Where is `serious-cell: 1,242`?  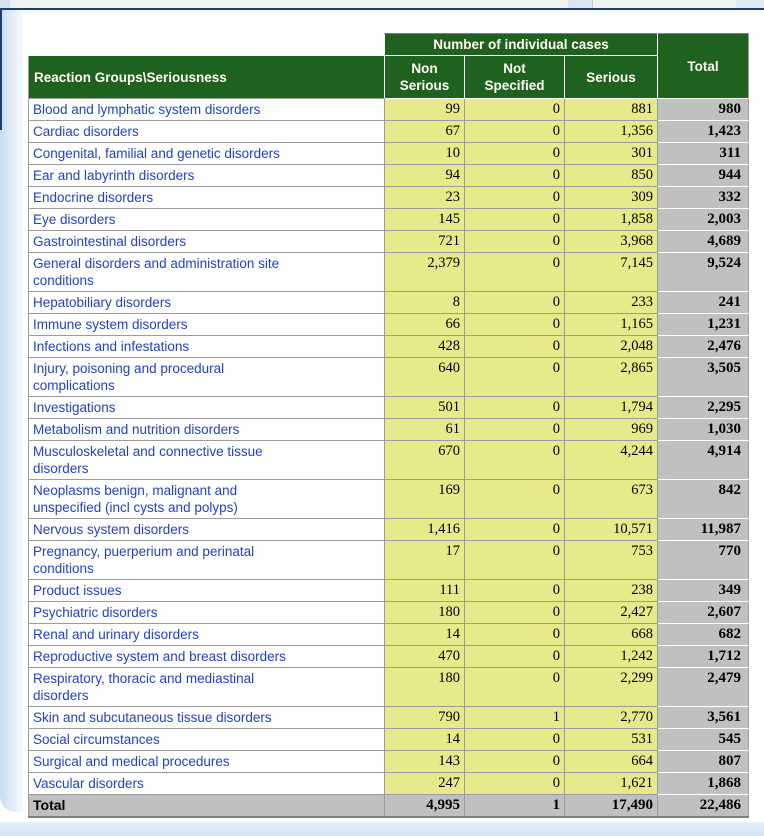 serious-cell: 1,242 is located at coordinates (611, 656).